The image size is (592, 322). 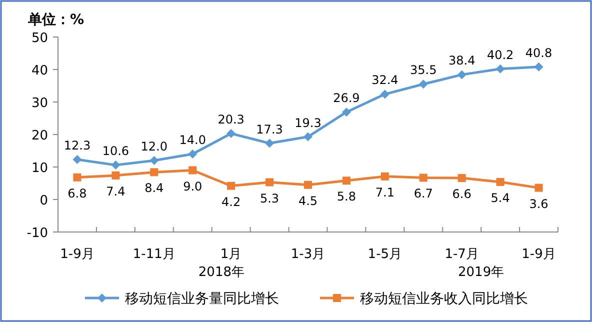 What do you see at coordinates (39, 103) in the screenshot?
I see `y-tick-label: 30` at bounding box center [39, 103].